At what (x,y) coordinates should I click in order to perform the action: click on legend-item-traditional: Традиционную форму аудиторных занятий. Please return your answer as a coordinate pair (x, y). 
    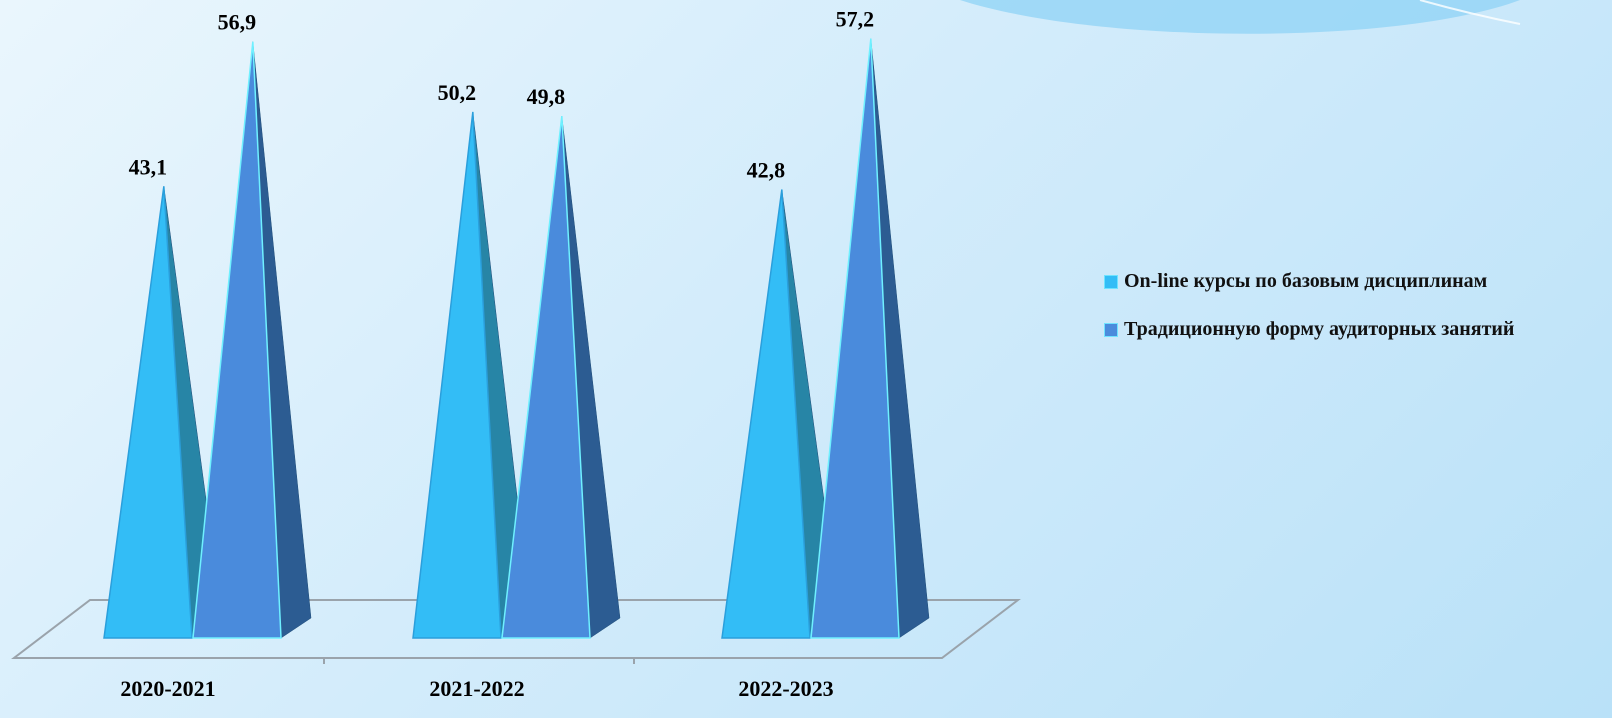
    Looking at the image, I should click on (1354, 329).